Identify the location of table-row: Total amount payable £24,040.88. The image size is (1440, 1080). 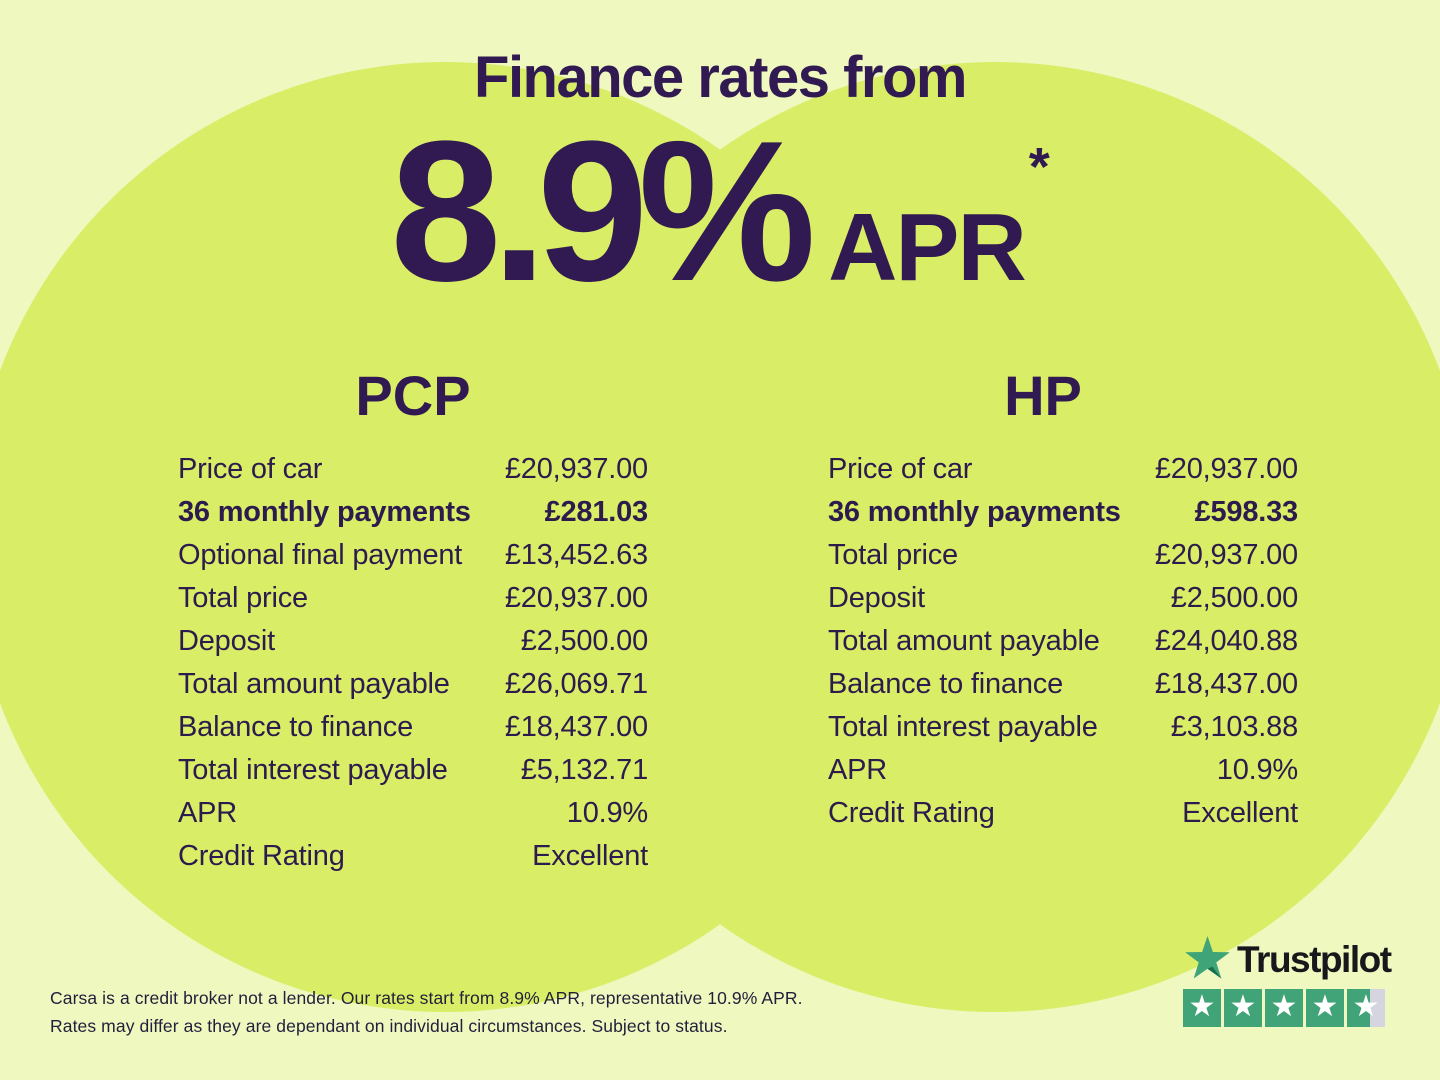
(1063, 641).